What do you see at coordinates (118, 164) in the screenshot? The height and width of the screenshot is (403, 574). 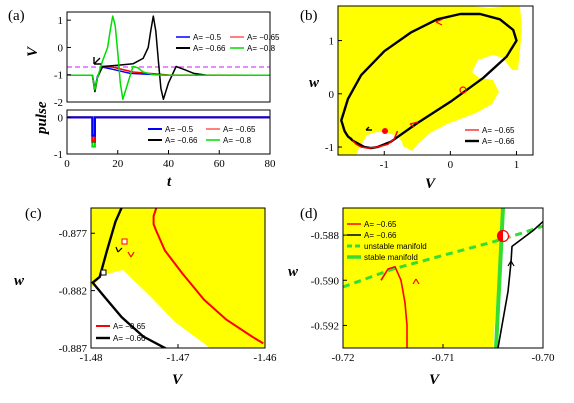 I see `x-tick-label: 20` at bounding box center [118, 164].